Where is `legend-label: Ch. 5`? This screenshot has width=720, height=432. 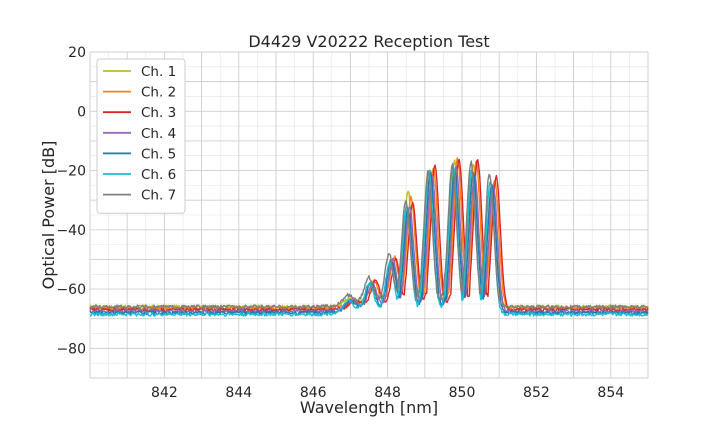
legend-label: Ch. 5 is located at coordinates (158, 154).